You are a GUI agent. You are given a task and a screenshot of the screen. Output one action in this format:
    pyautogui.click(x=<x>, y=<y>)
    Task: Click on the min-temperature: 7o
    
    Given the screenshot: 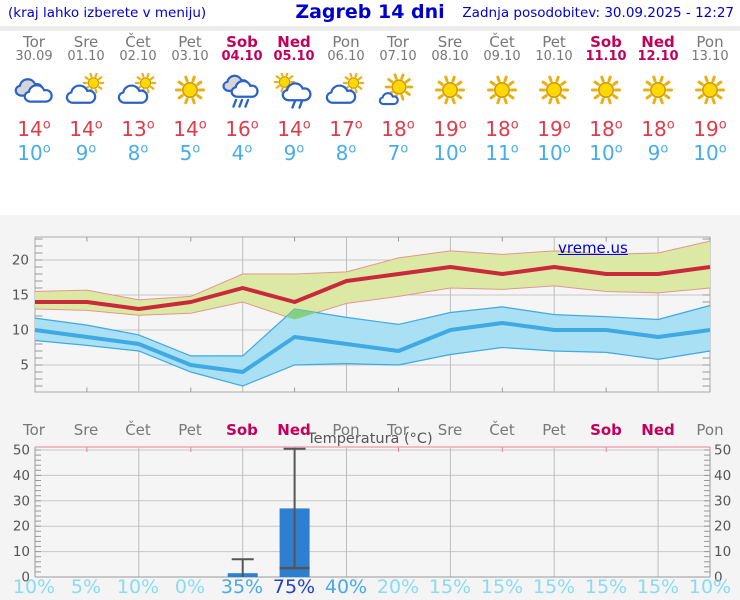 What is the action you would take?
    pyautogui.click(x=398, y=153)
    